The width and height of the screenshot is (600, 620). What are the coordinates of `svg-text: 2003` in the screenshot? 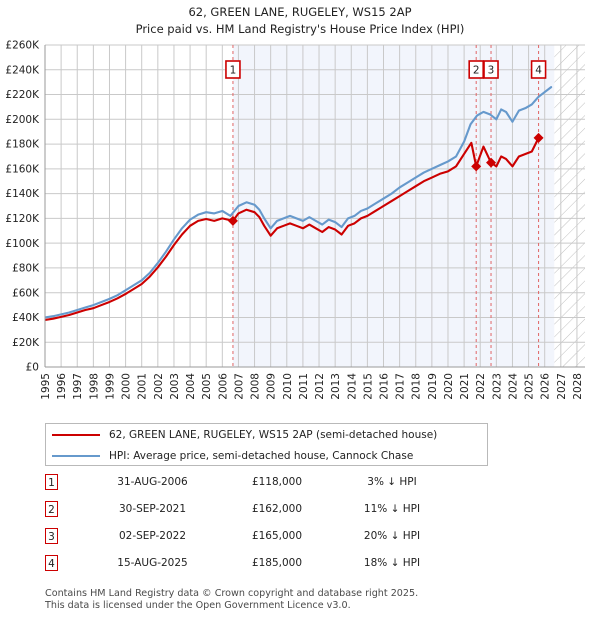 It's located at (175, 386).